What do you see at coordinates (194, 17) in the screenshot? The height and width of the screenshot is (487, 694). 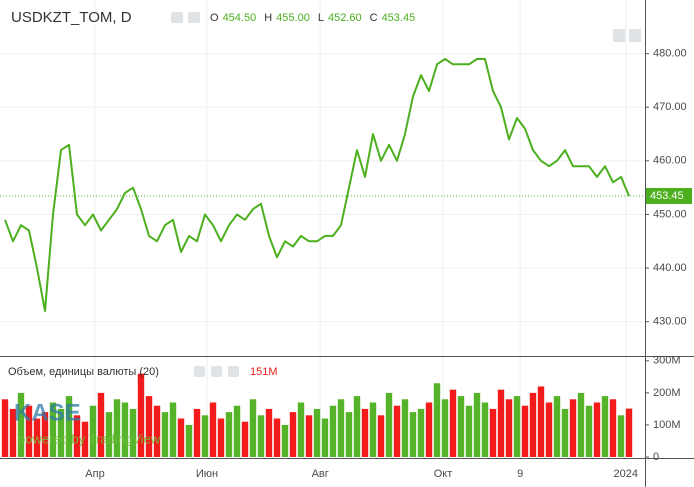 I see `settings-icon` at bounding box center [194, 17].